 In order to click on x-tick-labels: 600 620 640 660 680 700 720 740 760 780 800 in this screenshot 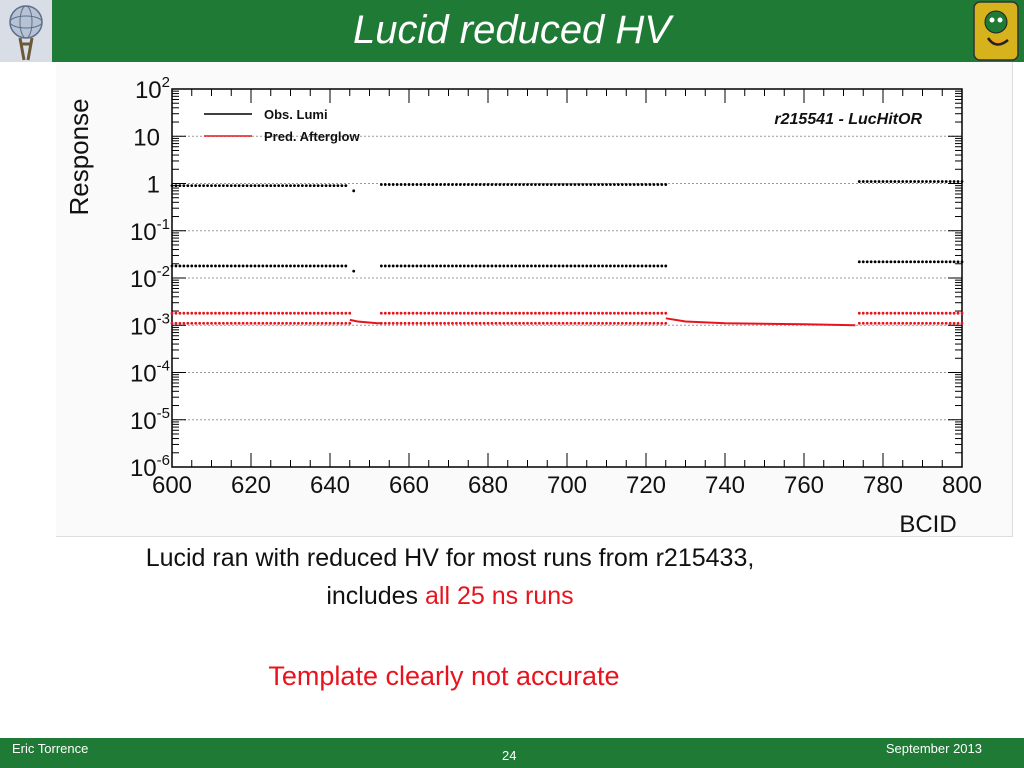, I will do `click(567, 485)`.